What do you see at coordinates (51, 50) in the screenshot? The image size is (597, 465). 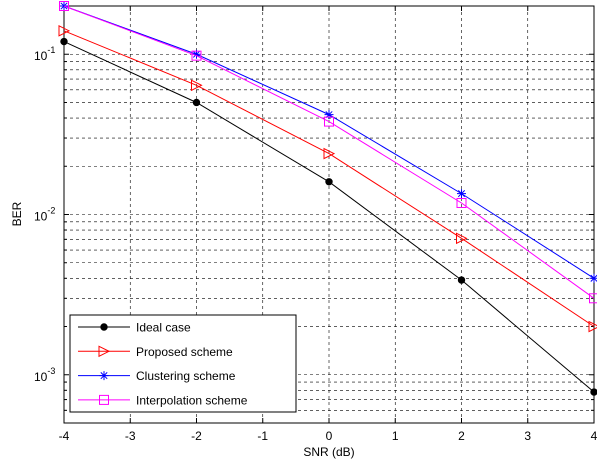 I see `y-tick-exponent: -1` at bounding box center [51, 50].